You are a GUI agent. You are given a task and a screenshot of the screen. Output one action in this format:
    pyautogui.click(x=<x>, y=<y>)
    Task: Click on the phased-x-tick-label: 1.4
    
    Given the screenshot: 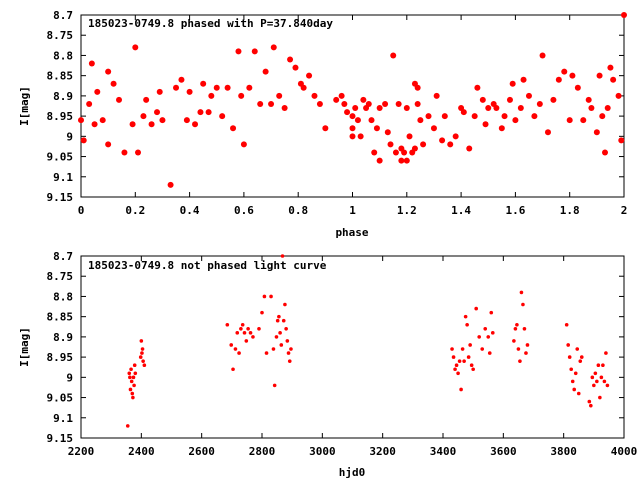 What is the action you would take?
    pyautogui.click(x=461, y=210)
    